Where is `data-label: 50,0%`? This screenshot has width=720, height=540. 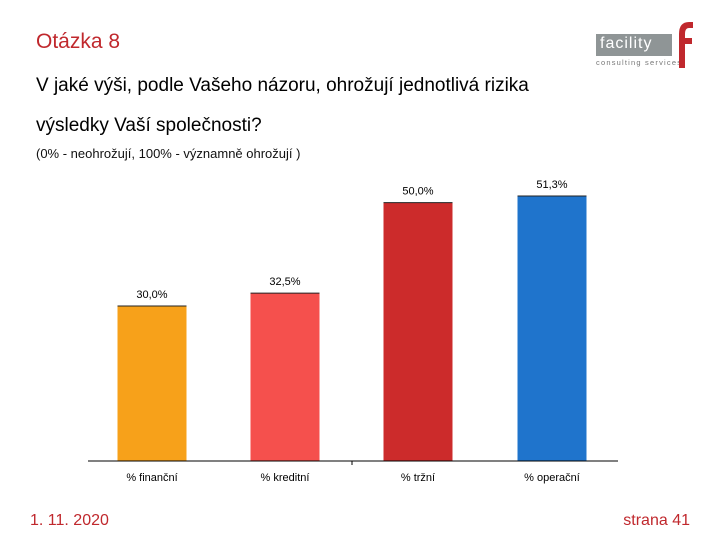
data-label: 50,0% is located at coordinates (417, 192).